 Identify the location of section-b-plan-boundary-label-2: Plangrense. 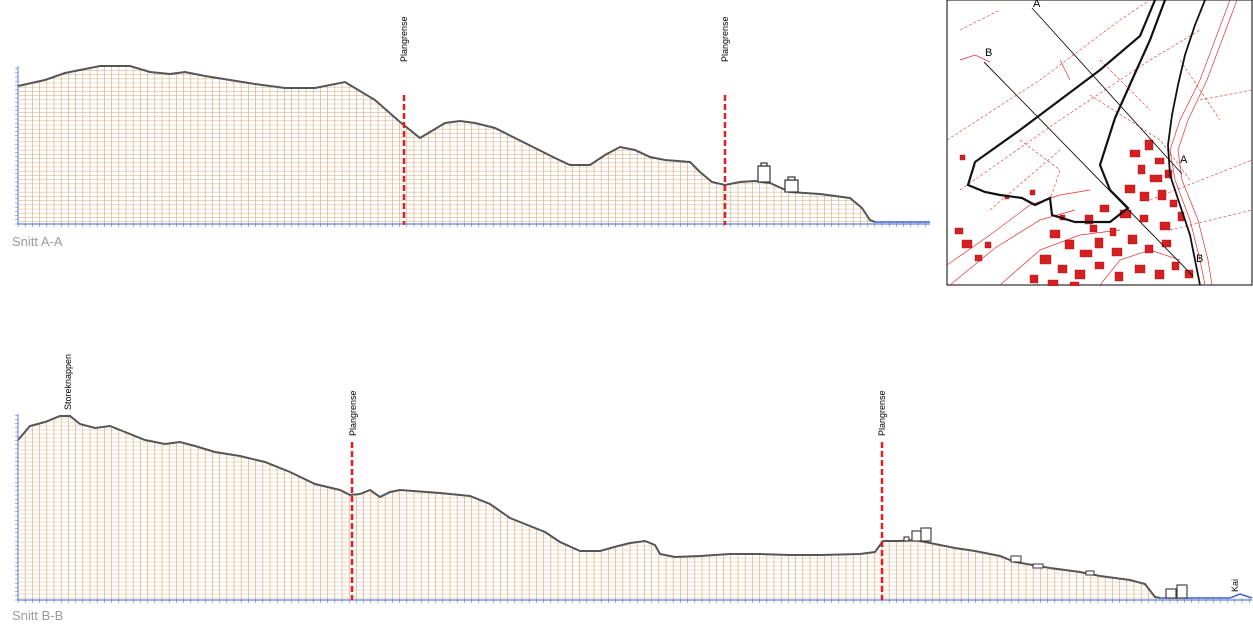
(882, 413).